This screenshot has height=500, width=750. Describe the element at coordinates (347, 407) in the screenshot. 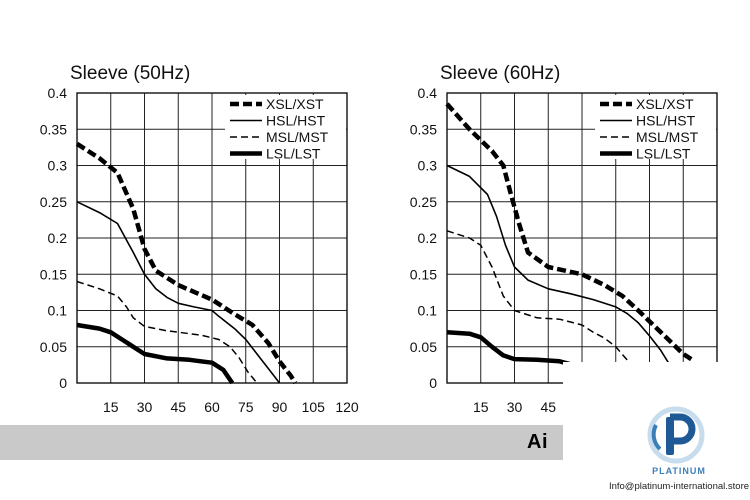

I see `x-tick-label: 120` at that location.